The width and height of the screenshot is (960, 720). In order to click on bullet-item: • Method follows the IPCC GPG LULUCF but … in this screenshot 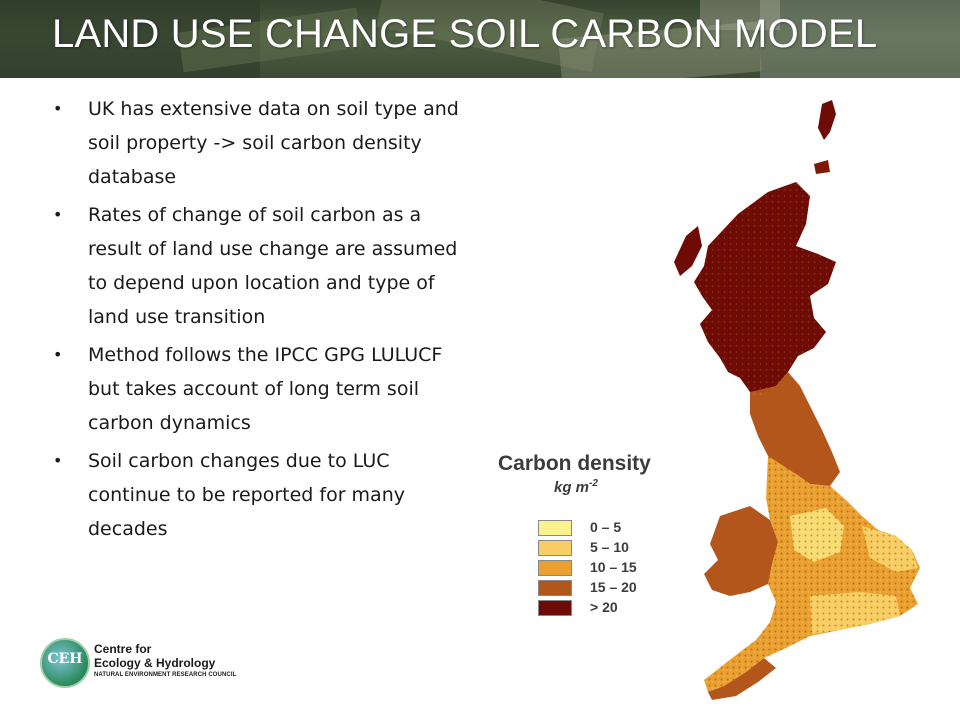, I will do `click(255, 389)`.